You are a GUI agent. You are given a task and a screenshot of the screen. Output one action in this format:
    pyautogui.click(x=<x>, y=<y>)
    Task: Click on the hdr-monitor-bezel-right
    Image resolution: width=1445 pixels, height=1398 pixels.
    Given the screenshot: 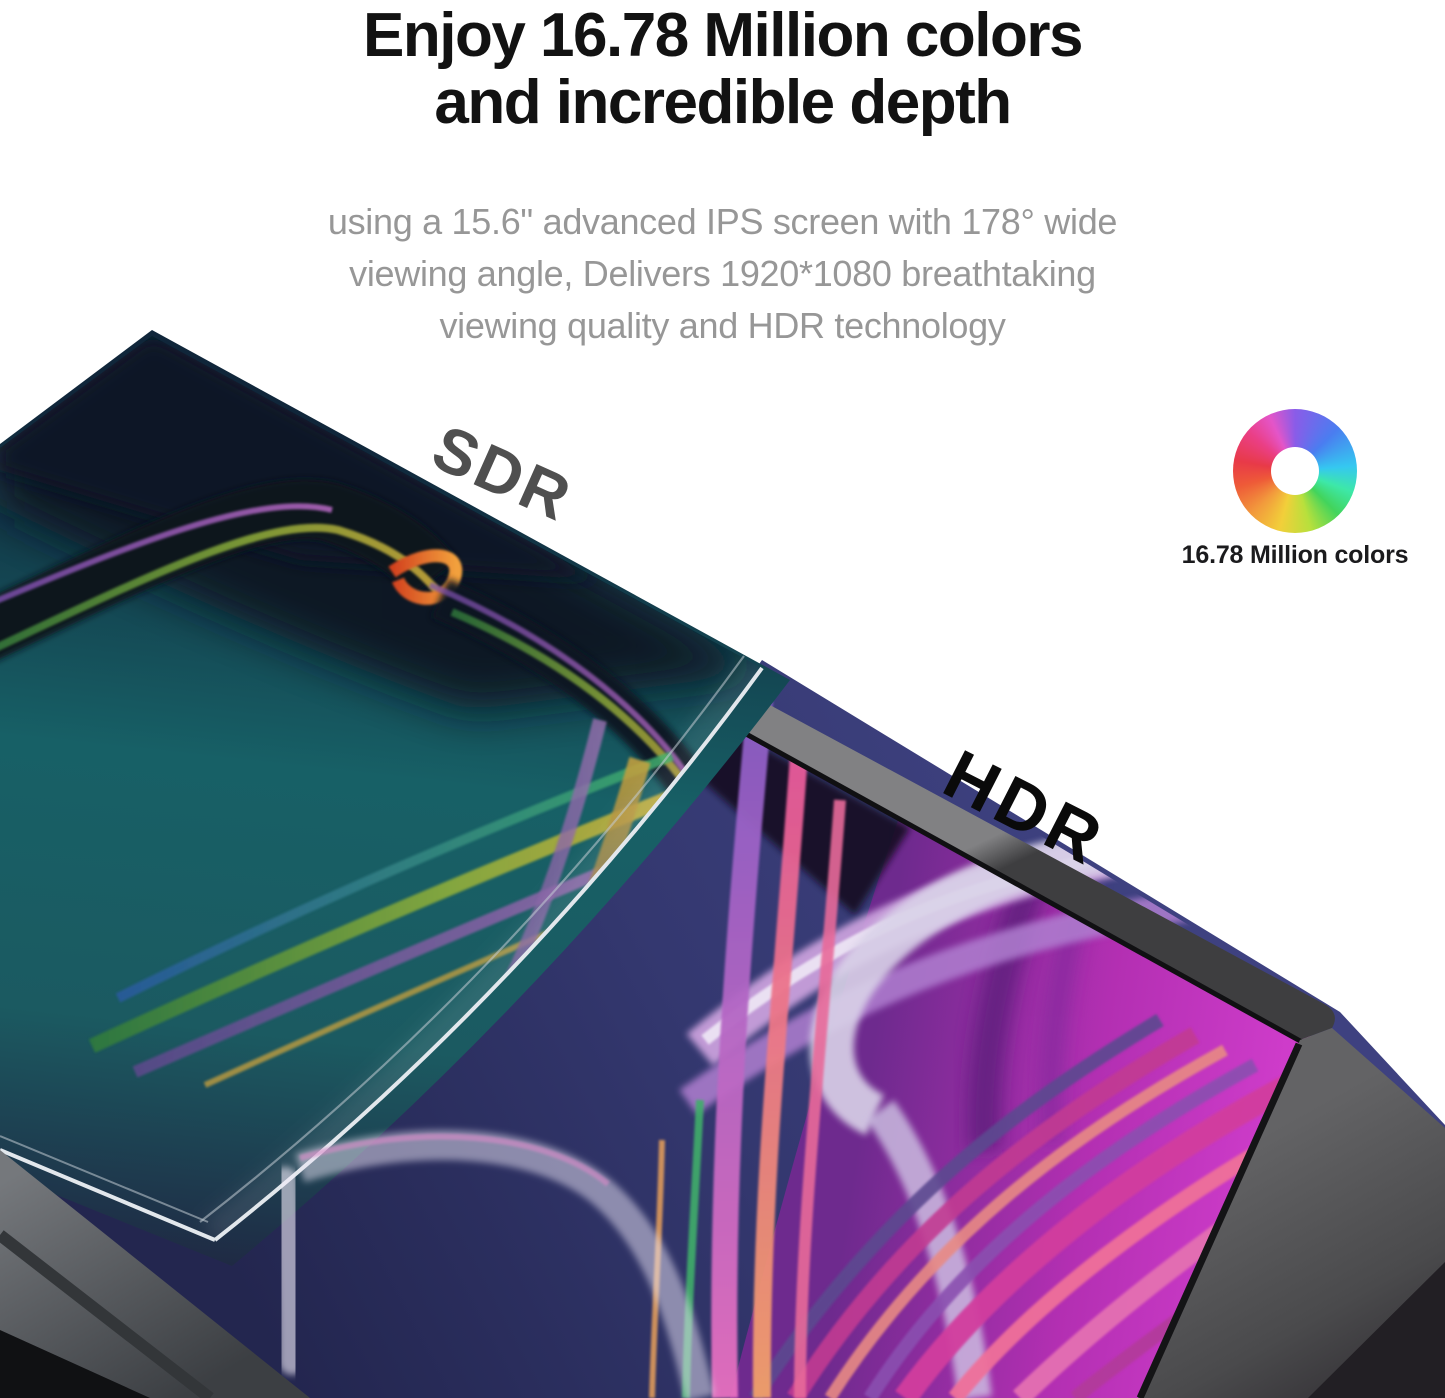 What is the action you would take?
    pyautogui.click(x=1291, y=1213)
    